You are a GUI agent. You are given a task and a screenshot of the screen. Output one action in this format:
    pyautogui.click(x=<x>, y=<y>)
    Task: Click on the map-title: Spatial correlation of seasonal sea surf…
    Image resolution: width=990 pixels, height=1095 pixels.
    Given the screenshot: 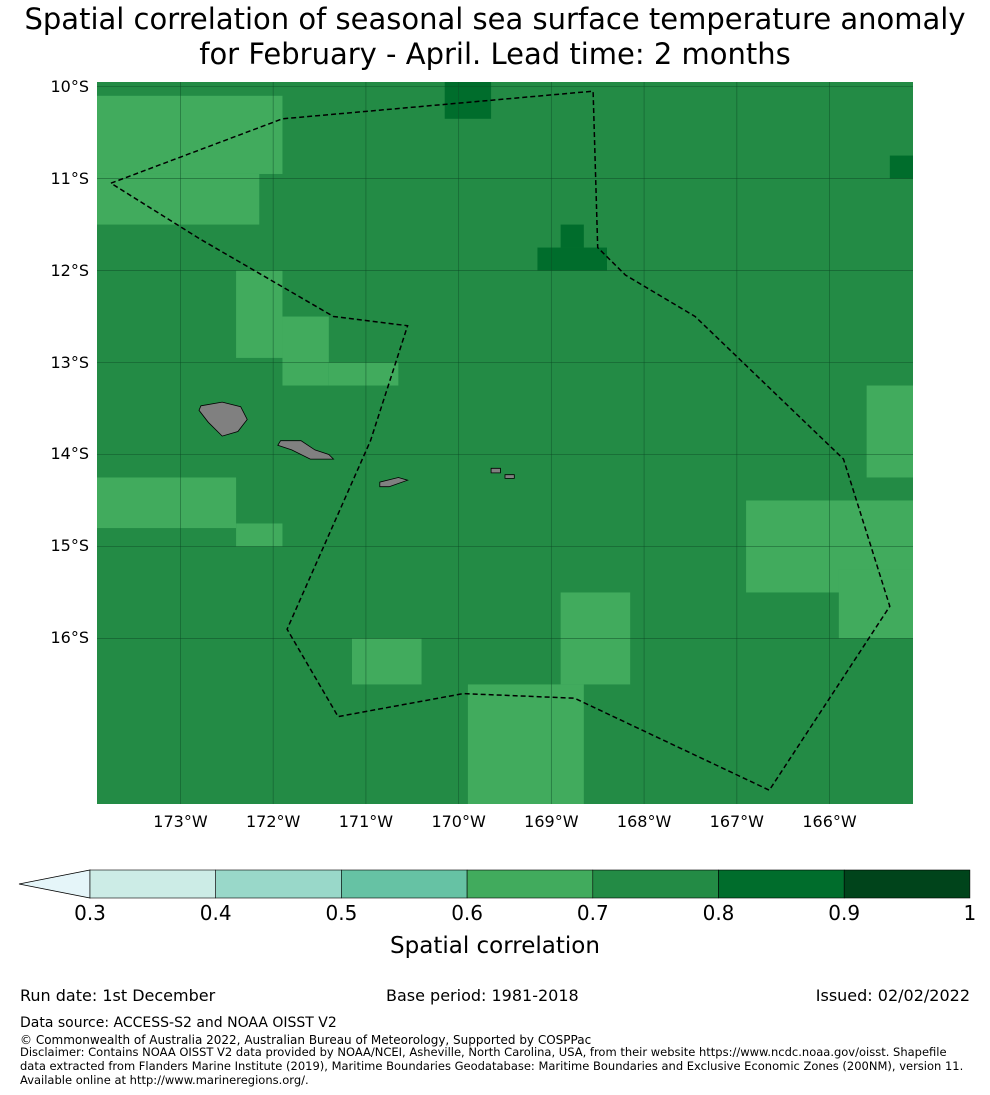 What is the action you would take?
    pyautogui.click(x=495, y=37)
    